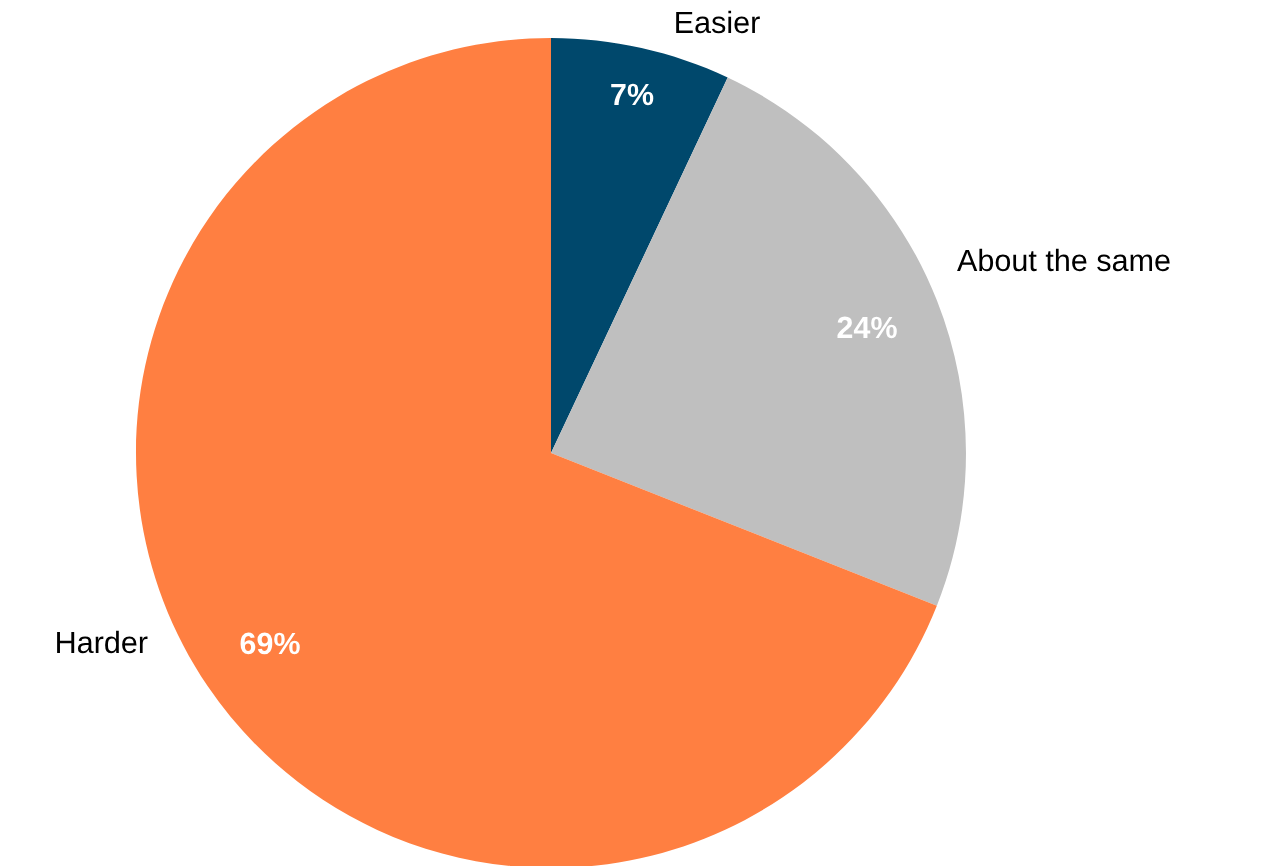 The height and width of the screenshot is (866, 1278). Describe the element at coordinates (867, 327) in the screenshot. I see `data-label: 24%` at that location.